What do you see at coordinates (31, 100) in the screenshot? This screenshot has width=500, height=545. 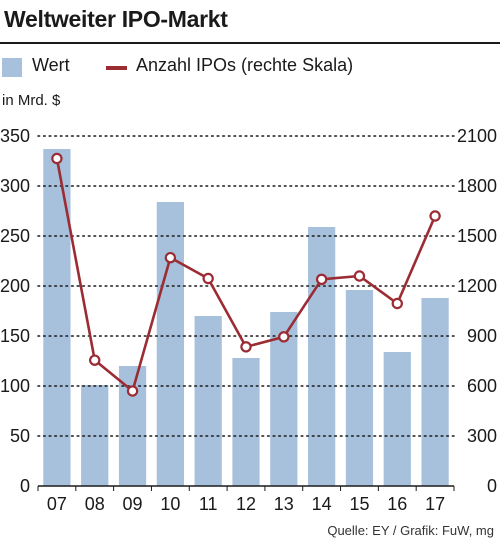 I see `left-axis-unit-label: in Mrd. $` at bounding box center [31, 100].